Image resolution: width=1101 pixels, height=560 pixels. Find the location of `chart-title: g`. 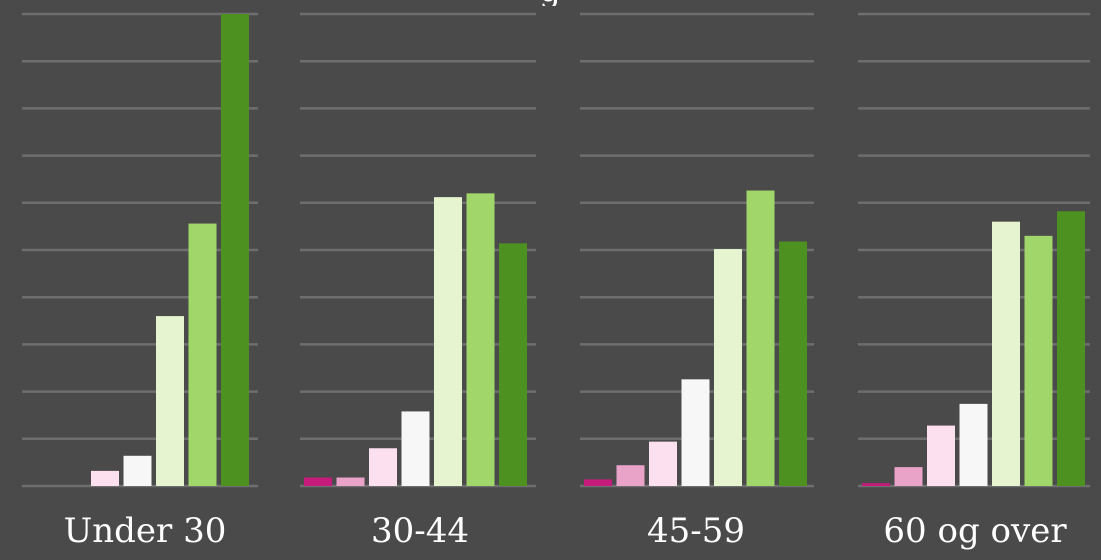

chart-title: g is located at coordinates (550, 3).